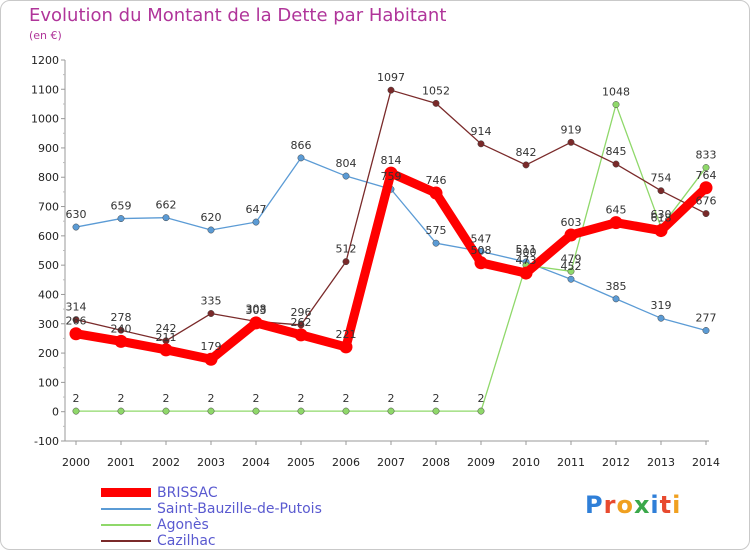  What do you see at coordinates (706, 201) in the screenshot?
I see `data-label: 676` at bounding box center [706, 201].